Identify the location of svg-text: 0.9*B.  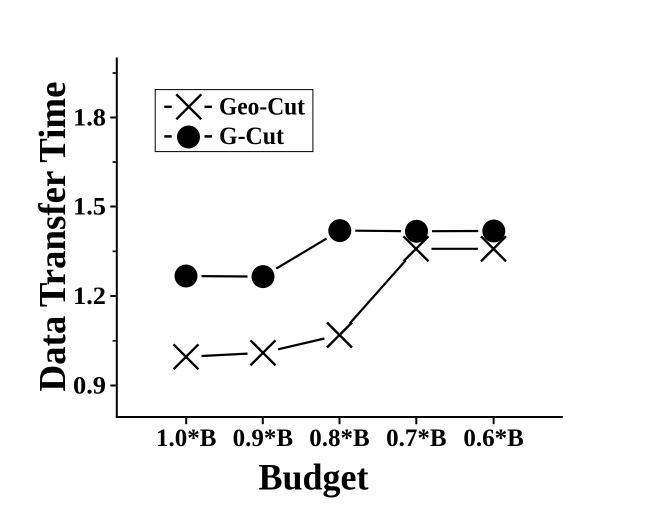
(263, 438).